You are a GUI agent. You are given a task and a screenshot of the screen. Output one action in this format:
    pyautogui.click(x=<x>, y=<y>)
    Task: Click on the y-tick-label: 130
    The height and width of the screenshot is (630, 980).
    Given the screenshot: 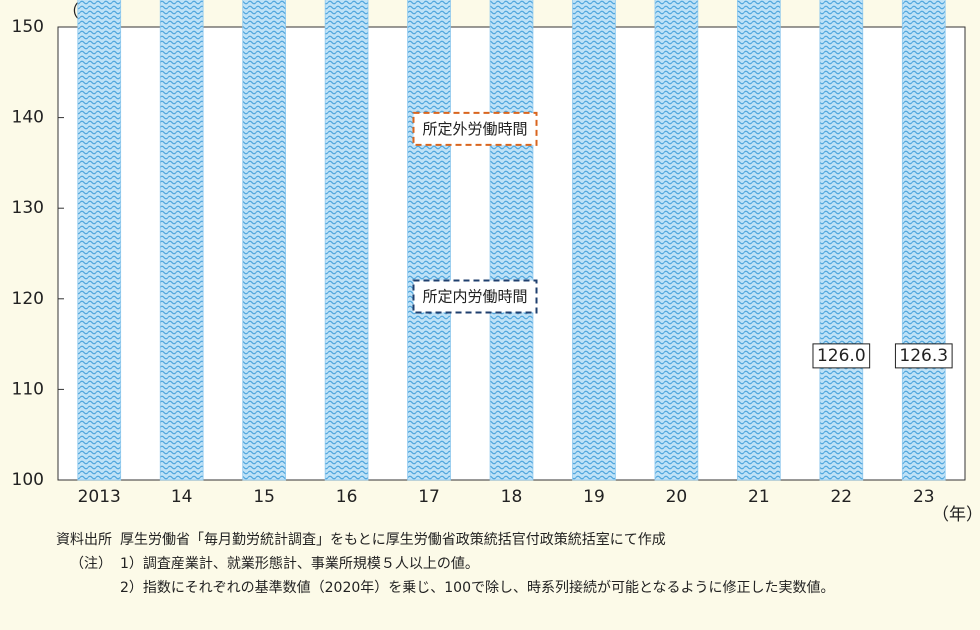 What is the action you would take?
    pyautogui.click(x=28, y=208)
    